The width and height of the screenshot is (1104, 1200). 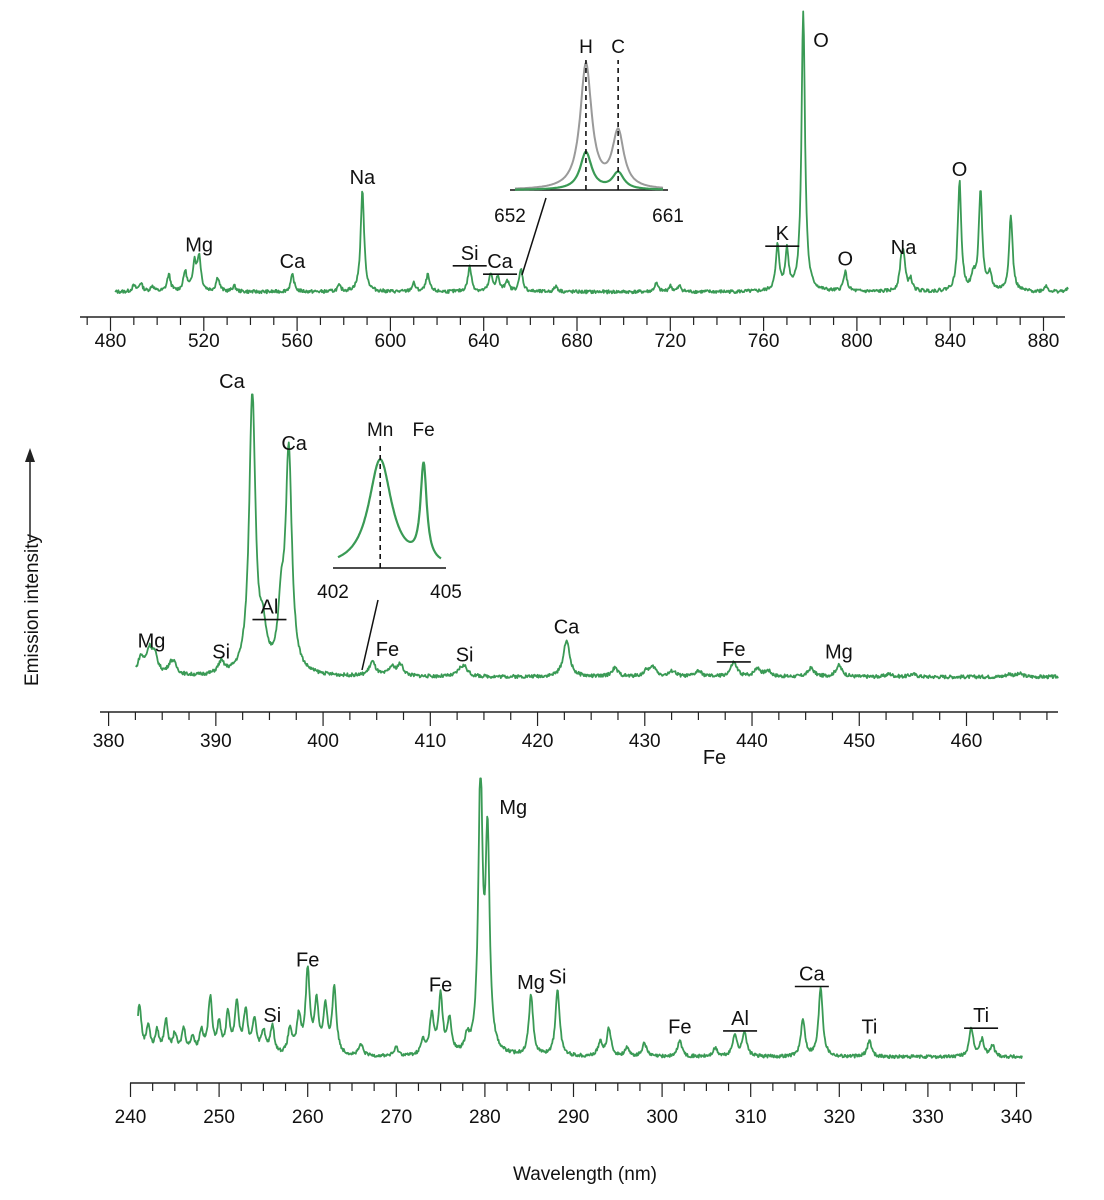 I want to click on inset-line-label: C, so click(x=618, y=47).